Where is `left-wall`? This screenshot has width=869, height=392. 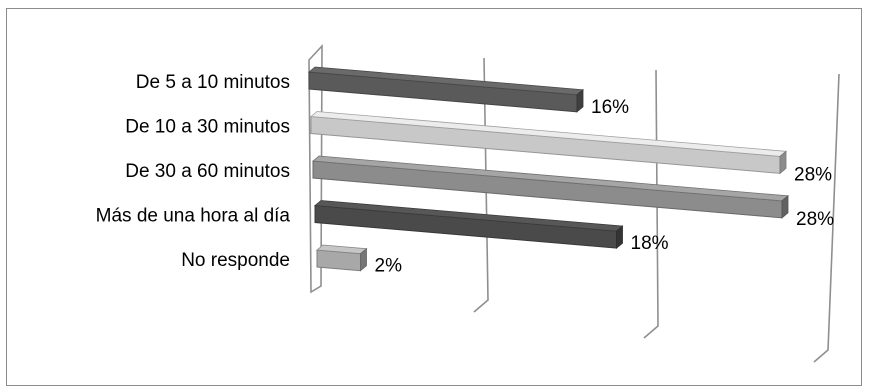 left-wall is located at coordinates (315, 168).